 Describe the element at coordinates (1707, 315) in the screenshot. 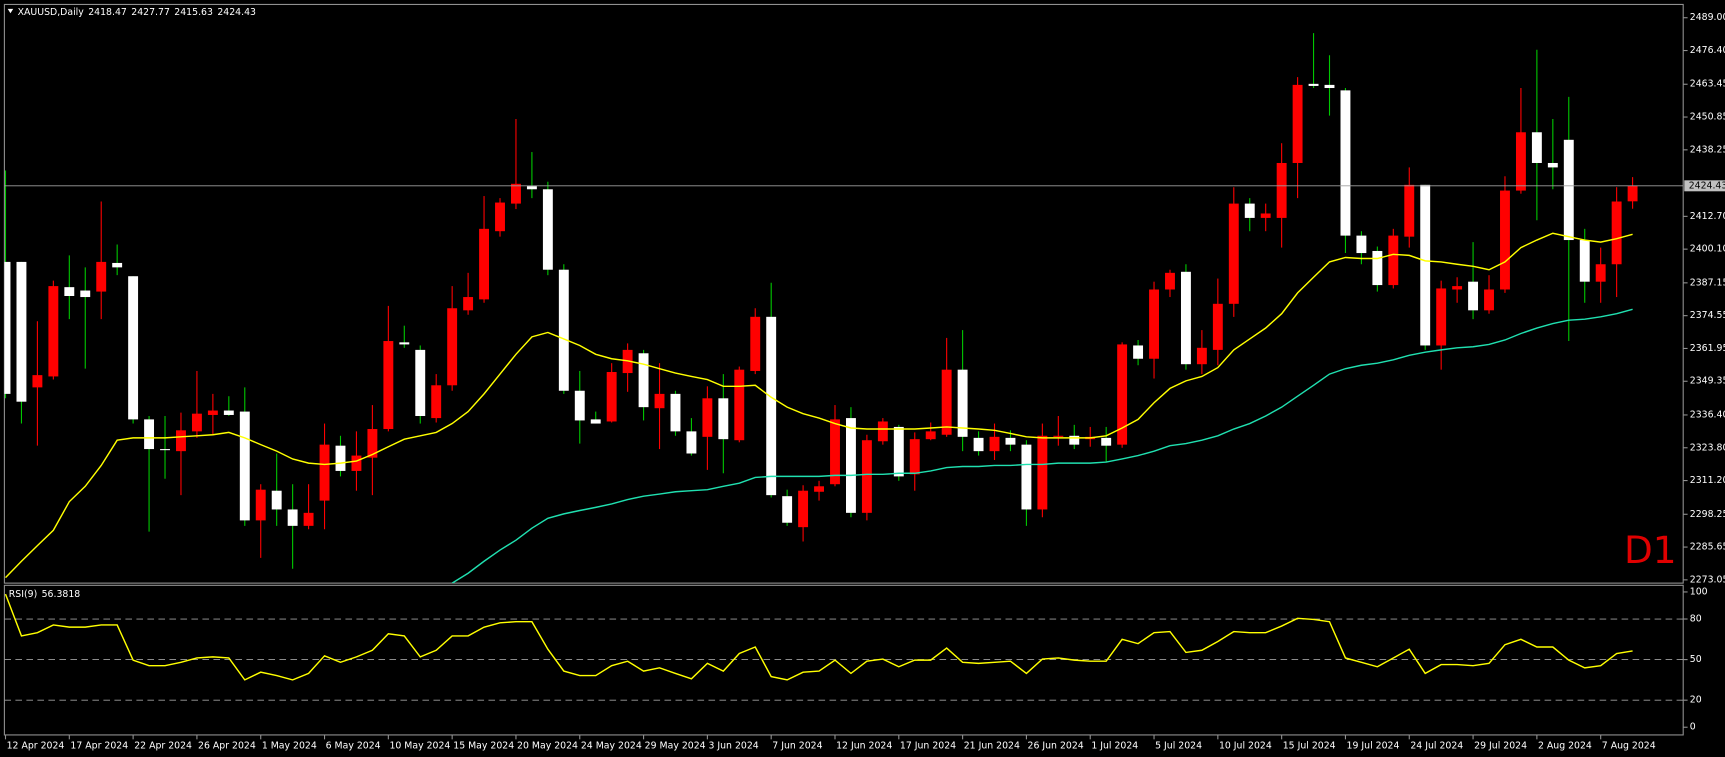

I see `y-tick-label: 2374.55` at that location.